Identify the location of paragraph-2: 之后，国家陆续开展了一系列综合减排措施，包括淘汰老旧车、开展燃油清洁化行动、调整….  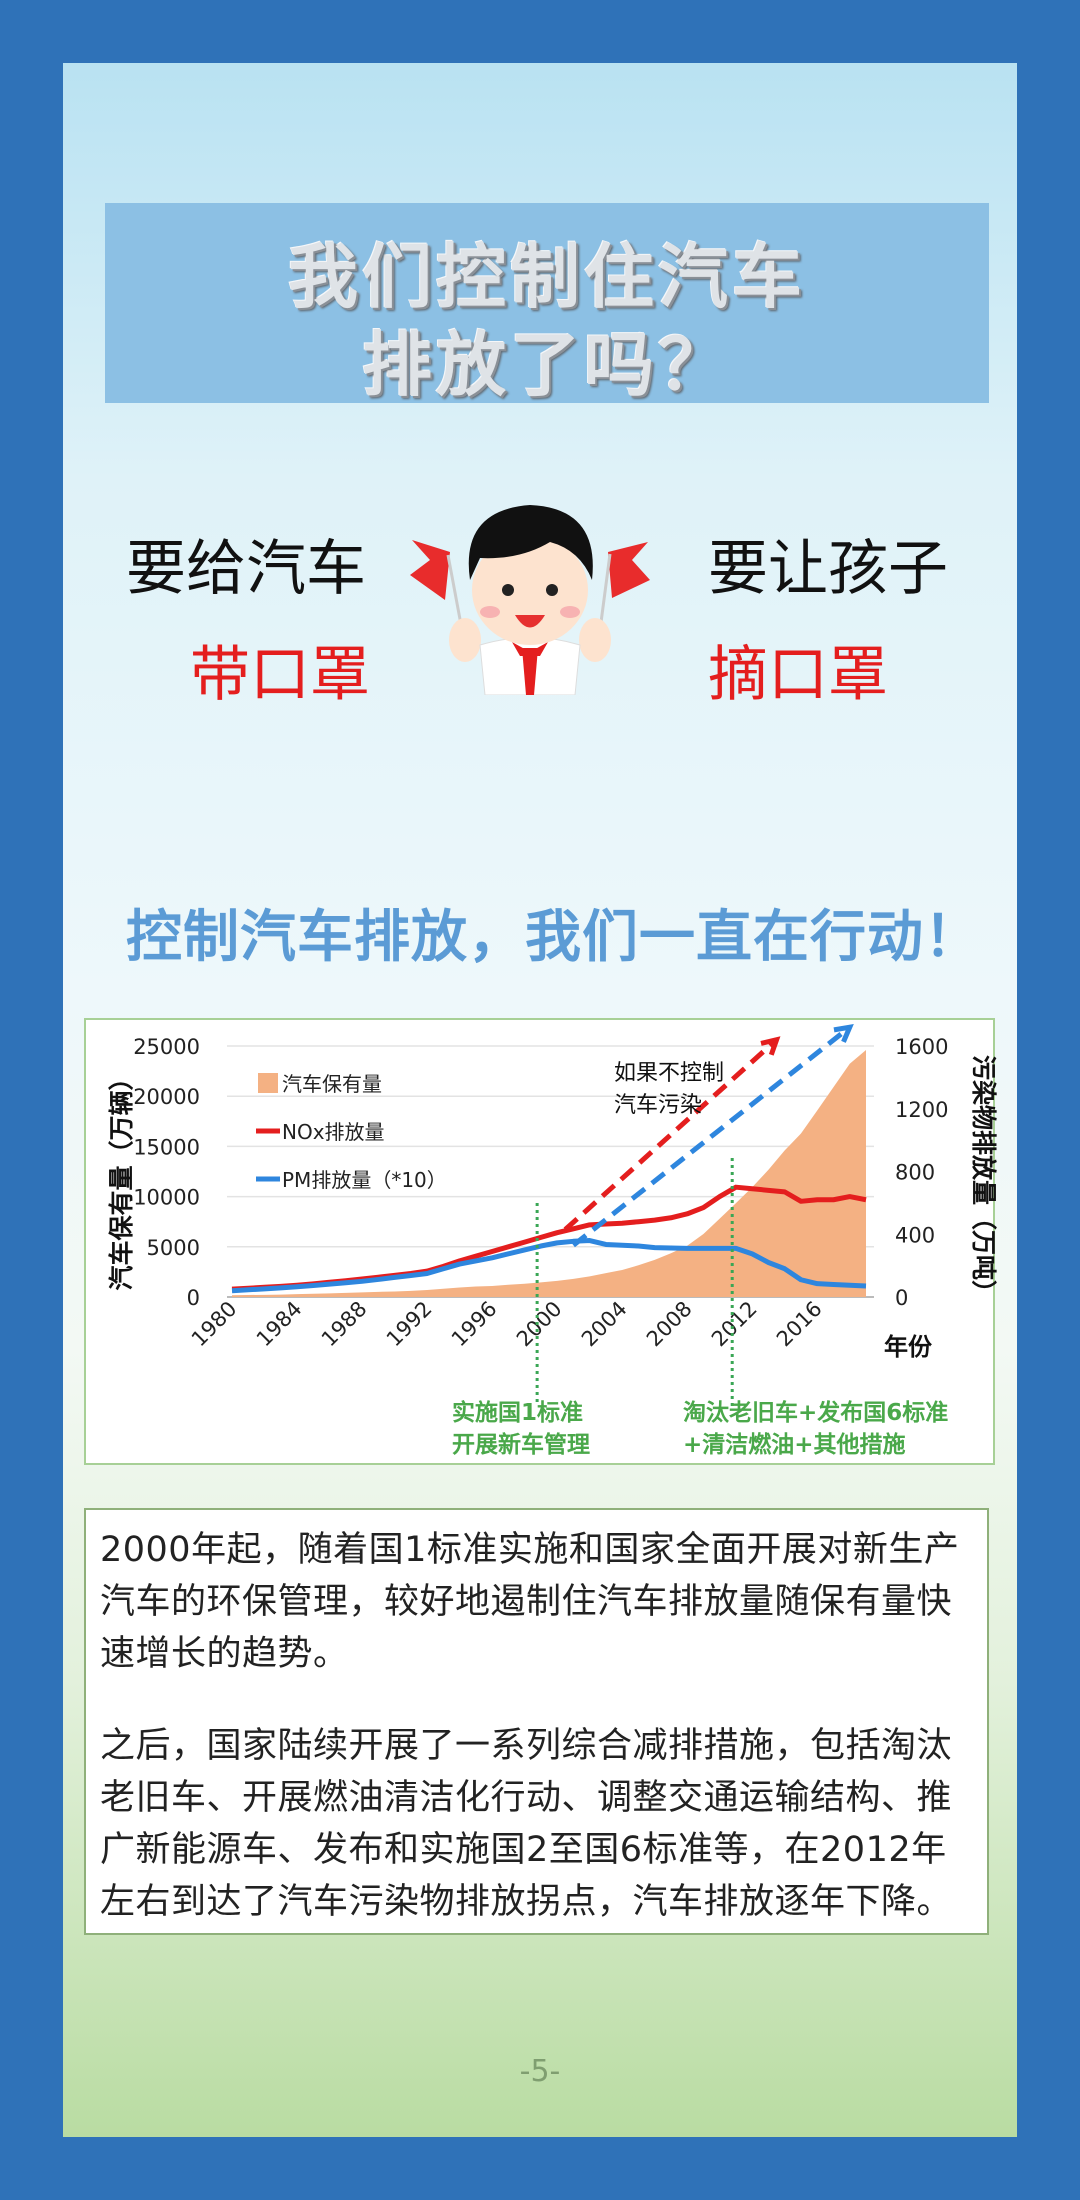
(526, 1824).